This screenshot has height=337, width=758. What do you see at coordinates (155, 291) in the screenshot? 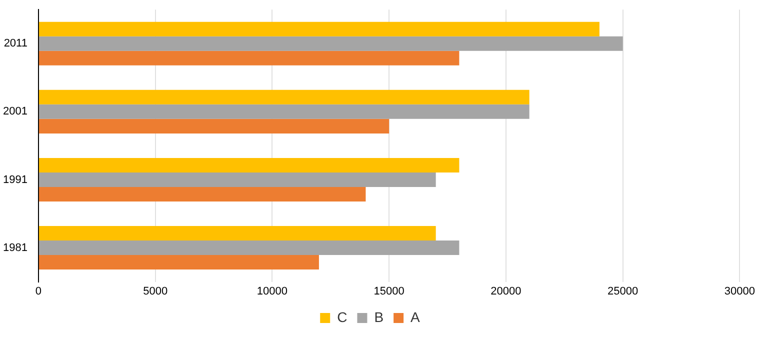
I see `x-tick-label: 5000` at bounding box center [155, 291].